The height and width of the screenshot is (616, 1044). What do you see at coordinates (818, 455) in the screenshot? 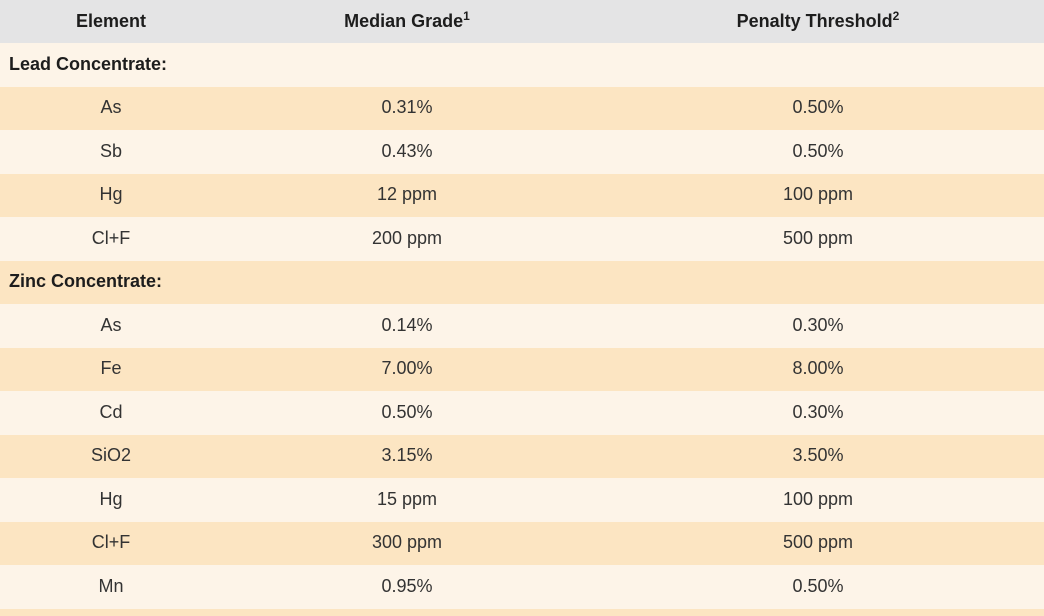
I see `penalty-threshold-cell: 3.50%` at bounding box center [818, 455].